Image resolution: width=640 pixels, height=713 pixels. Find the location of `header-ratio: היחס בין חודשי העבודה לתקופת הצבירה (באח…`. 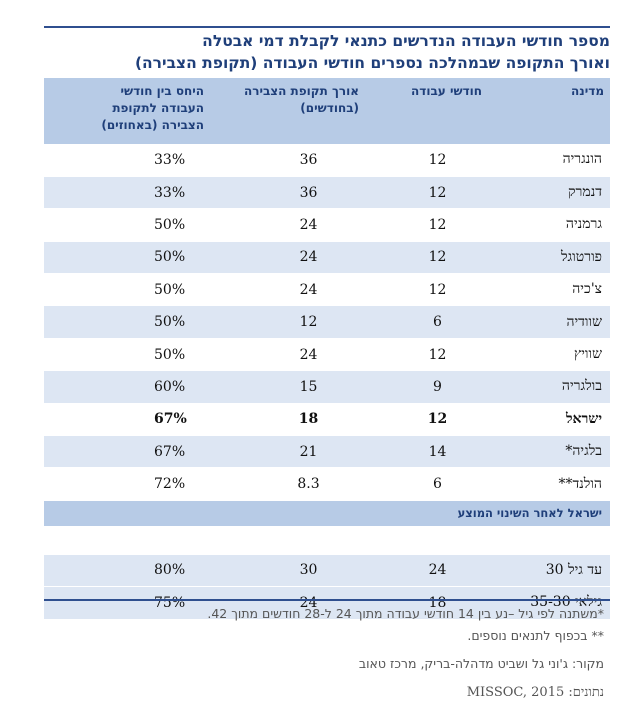

header-ratio: היחס בין חודשי העבודה לתקופת הצבירה (באח… is located at coordinates (127, 111).